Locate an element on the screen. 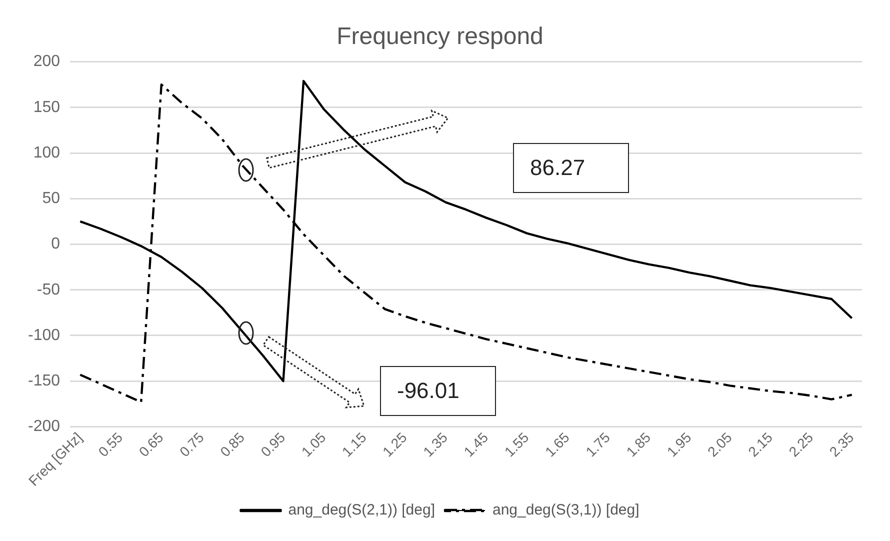  x-tick-label: 0.85 is located at coordinates (232, 444).